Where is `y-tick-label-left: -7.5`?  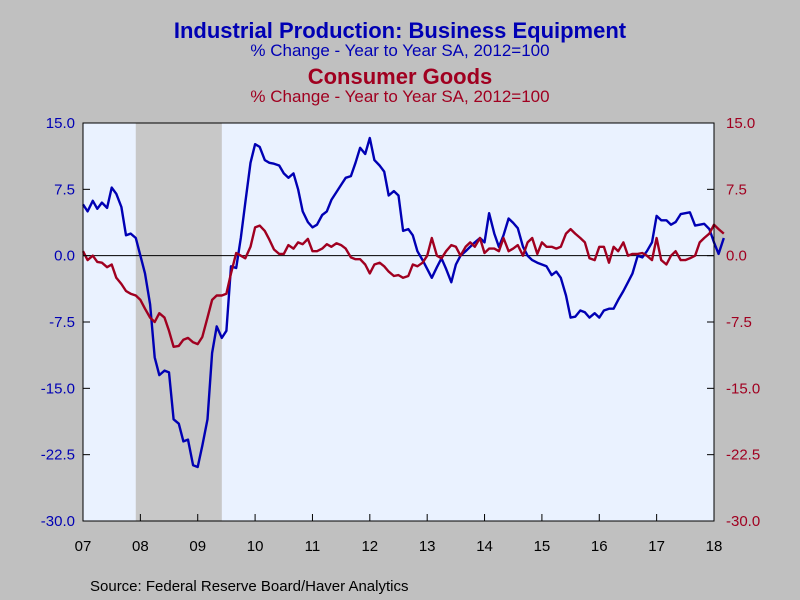 y-tick-label-left: -7.5 is located at coordinates (62, 322).